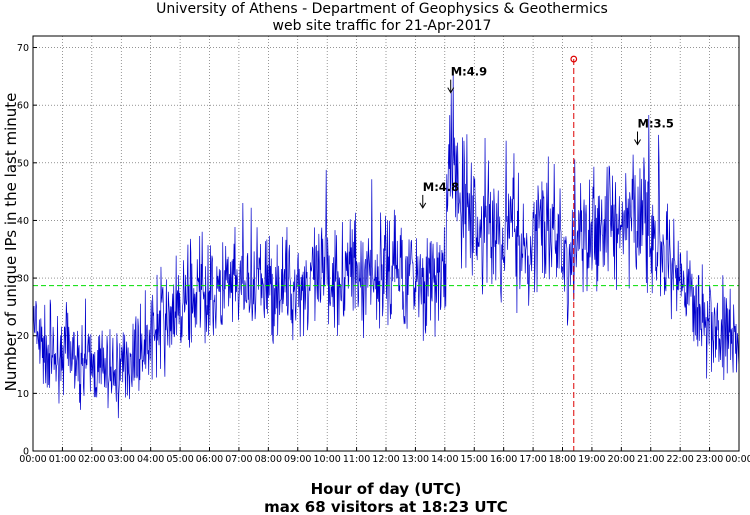  What do you see at coordinates (709, 459) in the screenshot?
I see `x-tick-label: 23:00` at bounding box center [709, 459].